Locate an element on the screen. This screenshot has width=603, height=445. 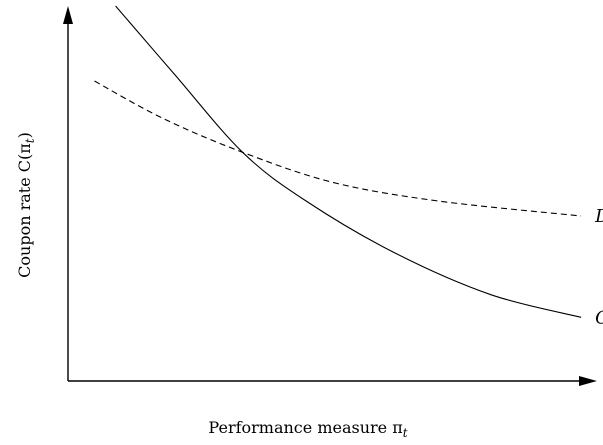
y-axis-label: Coupon rate C(πt) is located at coordinates (26, 205).